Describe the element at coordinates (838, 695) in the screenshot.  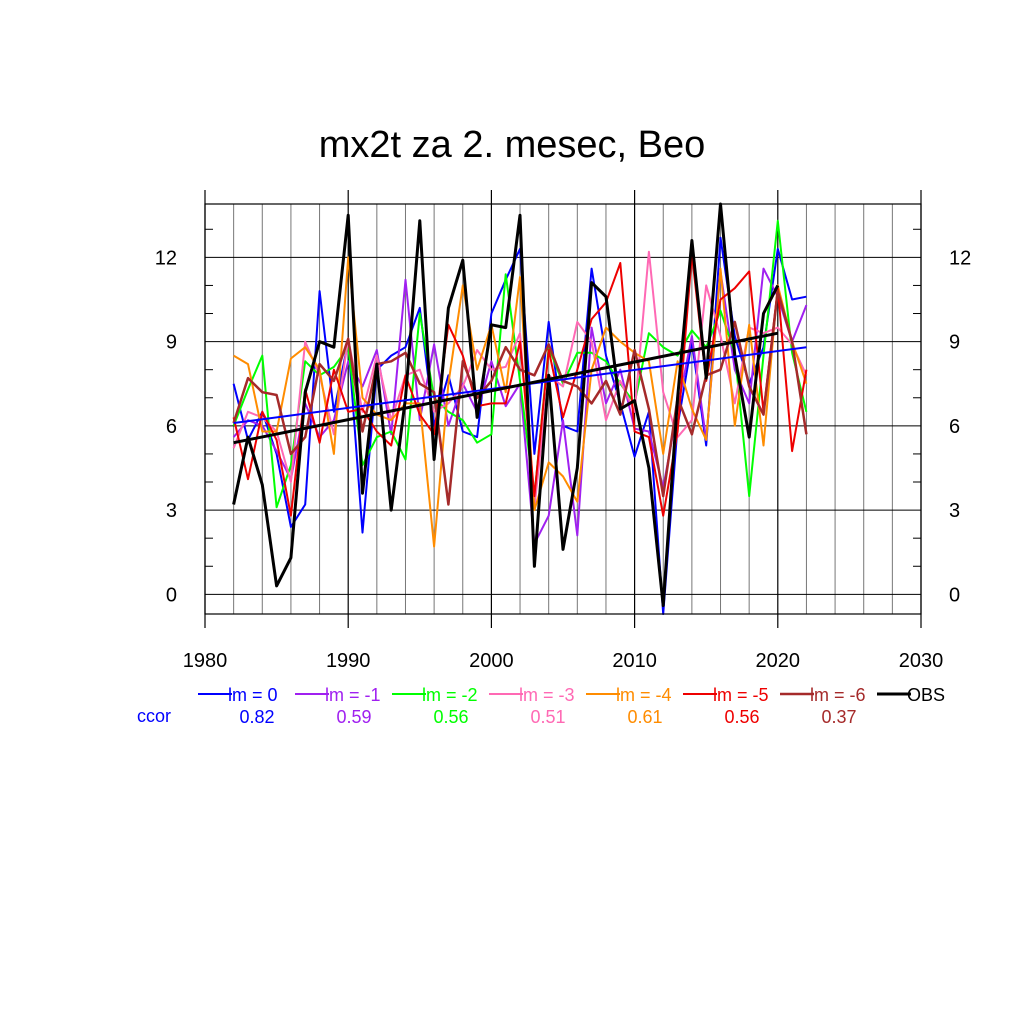
I see `legend-label: lm = -6` at that location.